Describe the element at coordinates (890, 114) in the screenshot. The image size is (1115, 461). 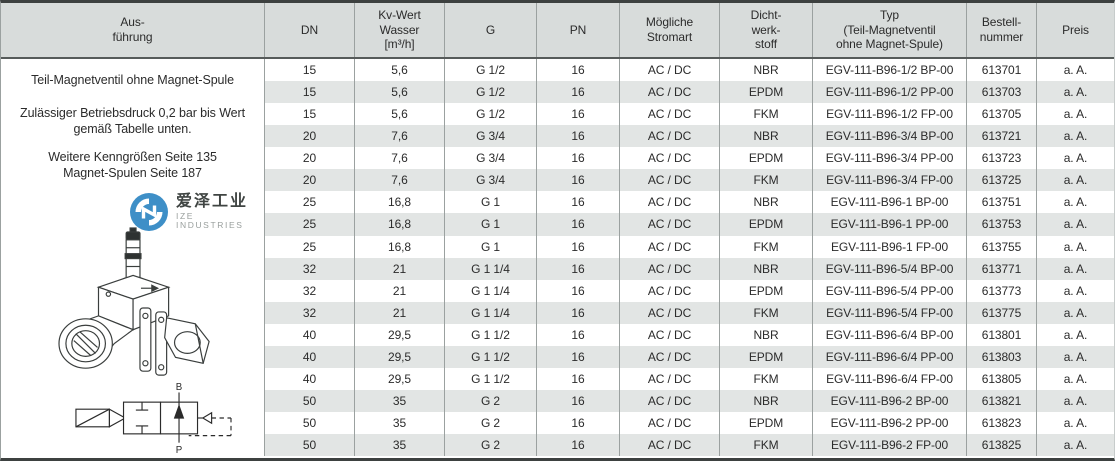
I see `cell-typ: EGV-111-B96-1/2 FP-00` at that location.